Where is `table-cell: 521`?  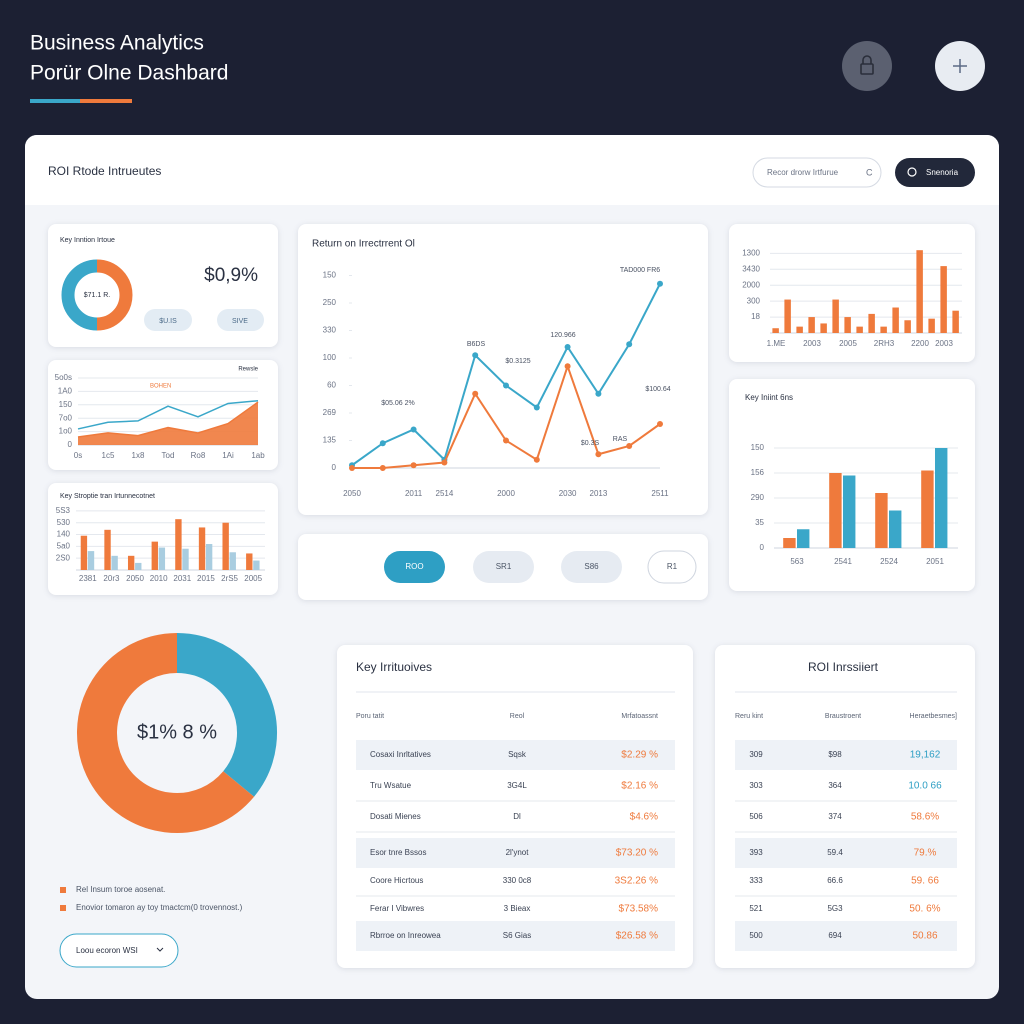
table-cell: 521 is located at coordinates (756, 908).